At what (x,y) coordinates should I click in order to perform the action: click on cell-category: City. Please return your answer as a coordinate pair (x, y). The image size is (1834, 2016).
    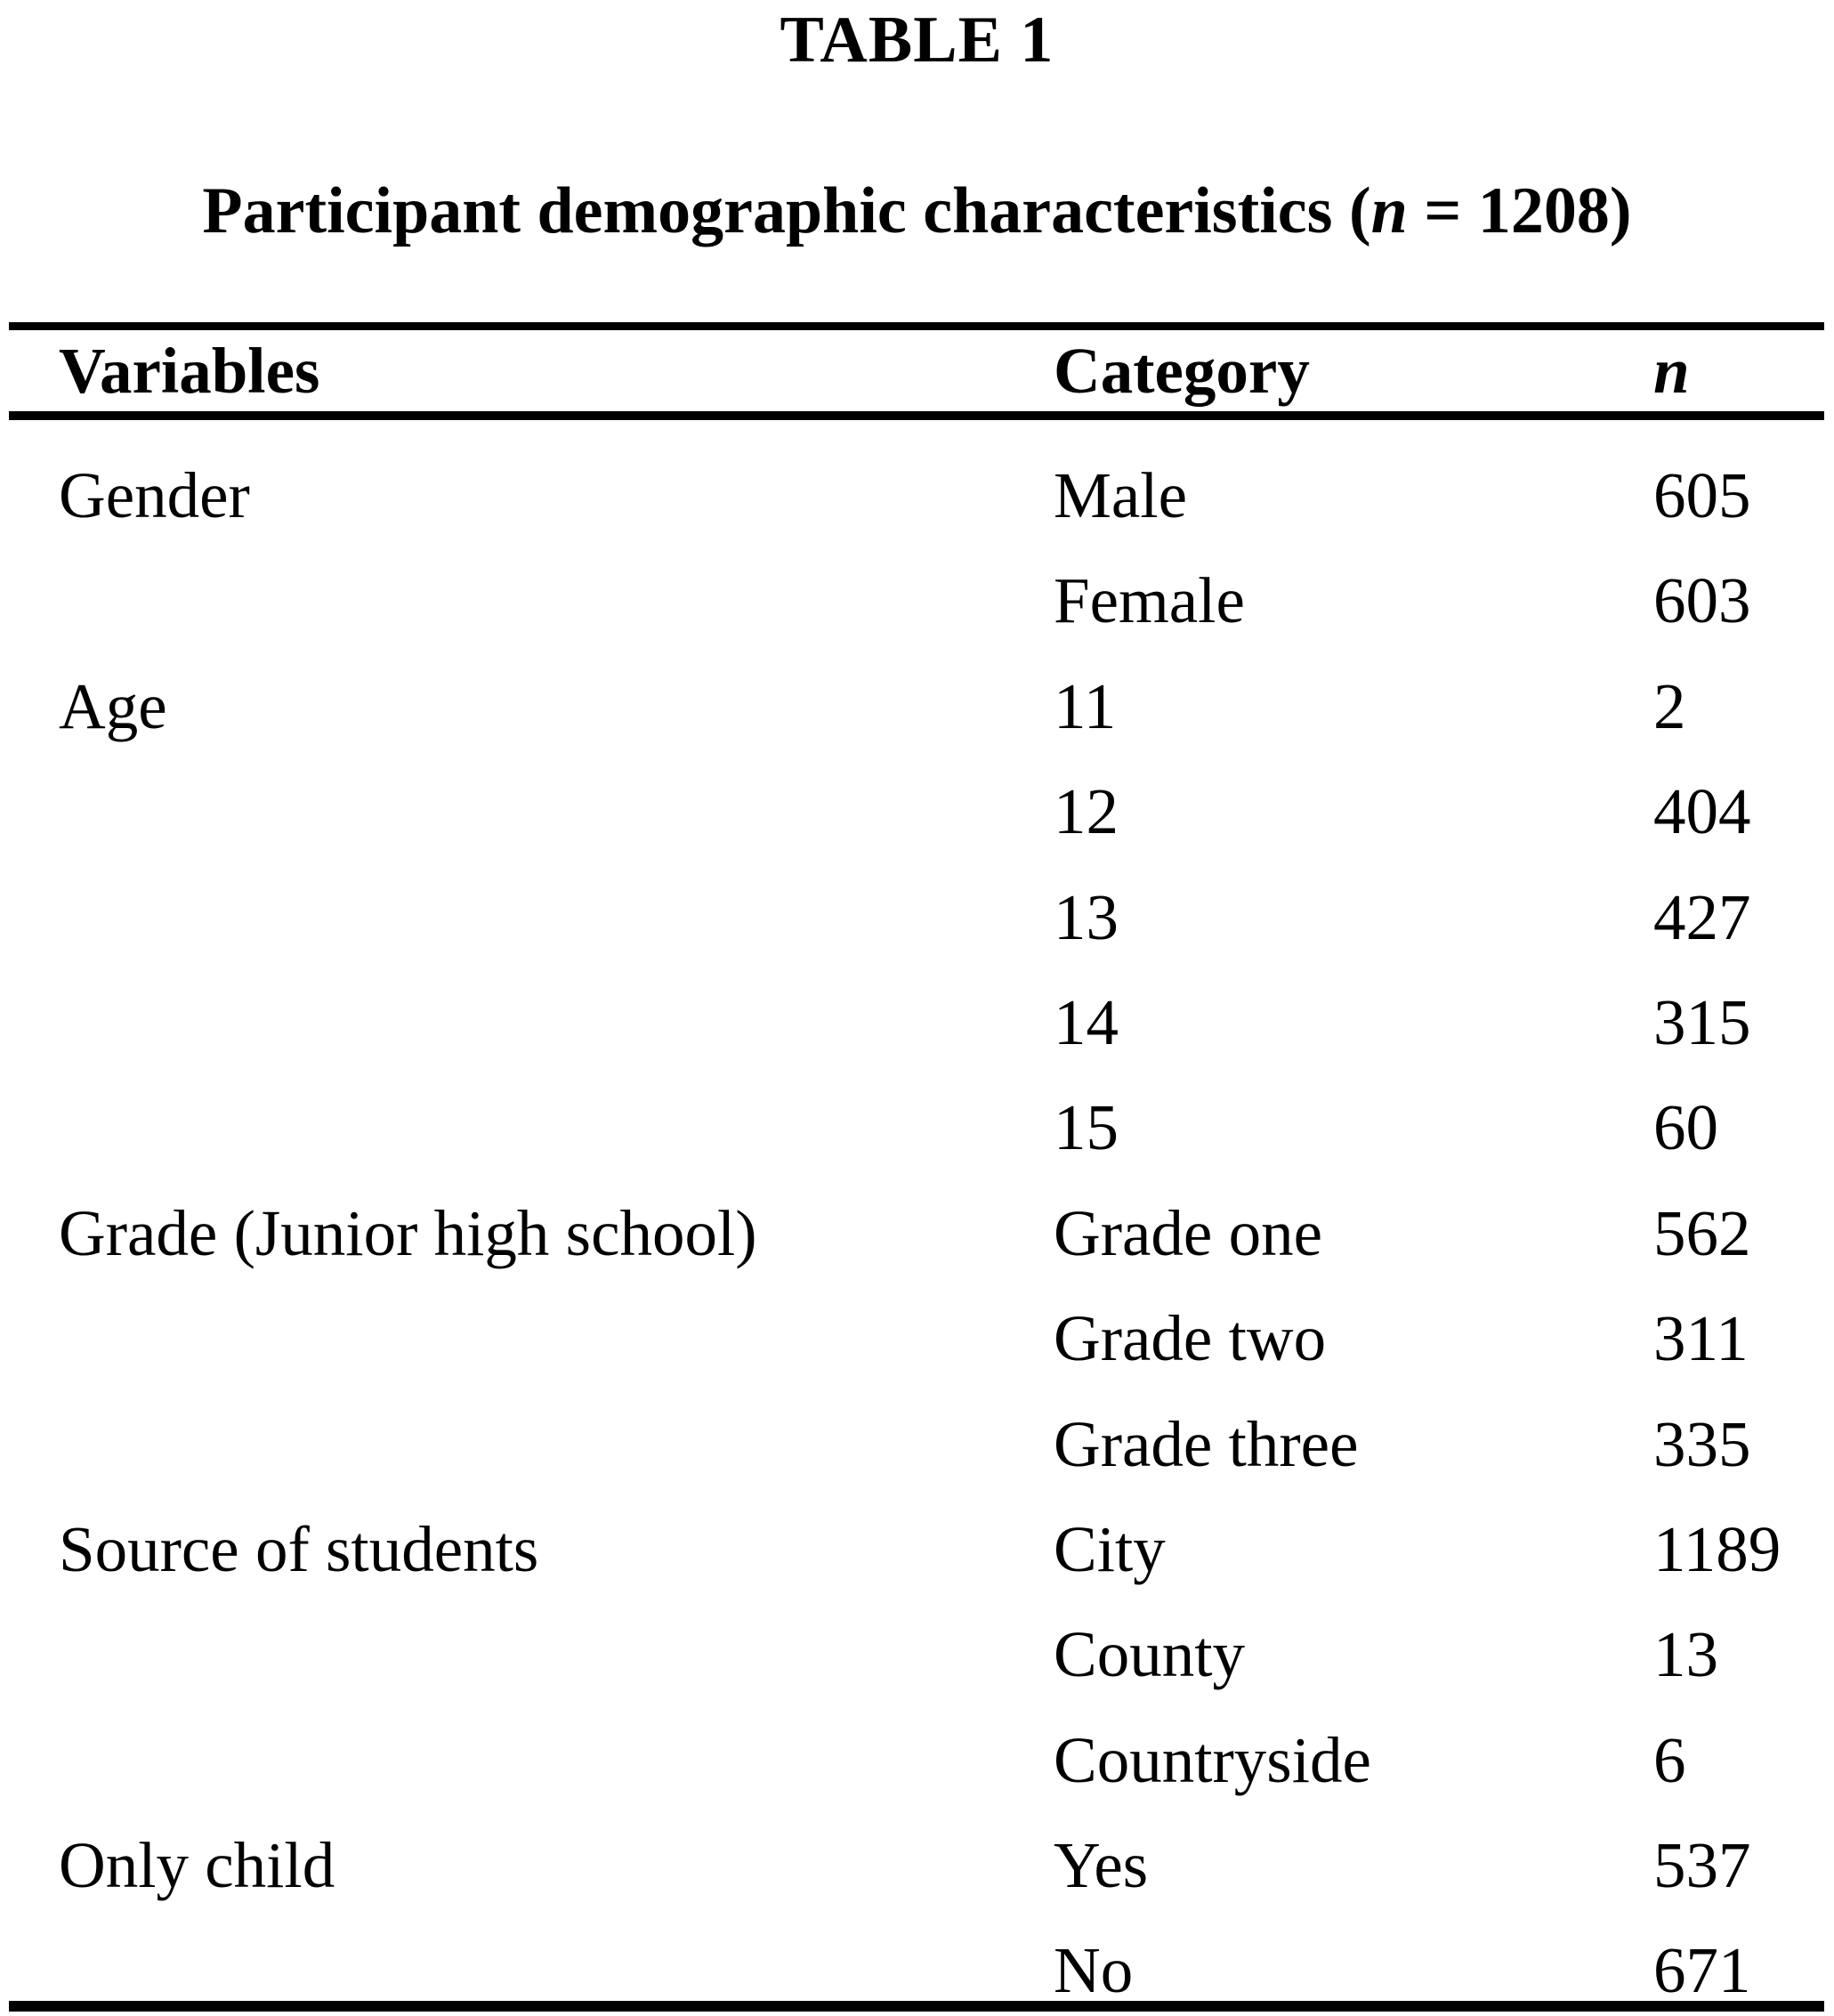
    Looking at the image, I should click on (1110, 1548).